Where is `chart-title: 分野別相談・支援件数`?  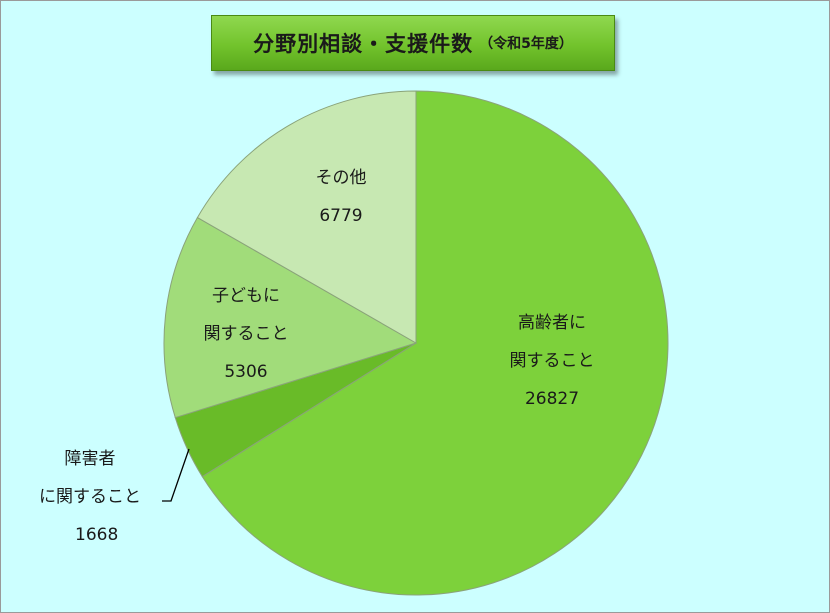
chart-title: 分野別相談・支援件数 is located at coordinates (363, 44).